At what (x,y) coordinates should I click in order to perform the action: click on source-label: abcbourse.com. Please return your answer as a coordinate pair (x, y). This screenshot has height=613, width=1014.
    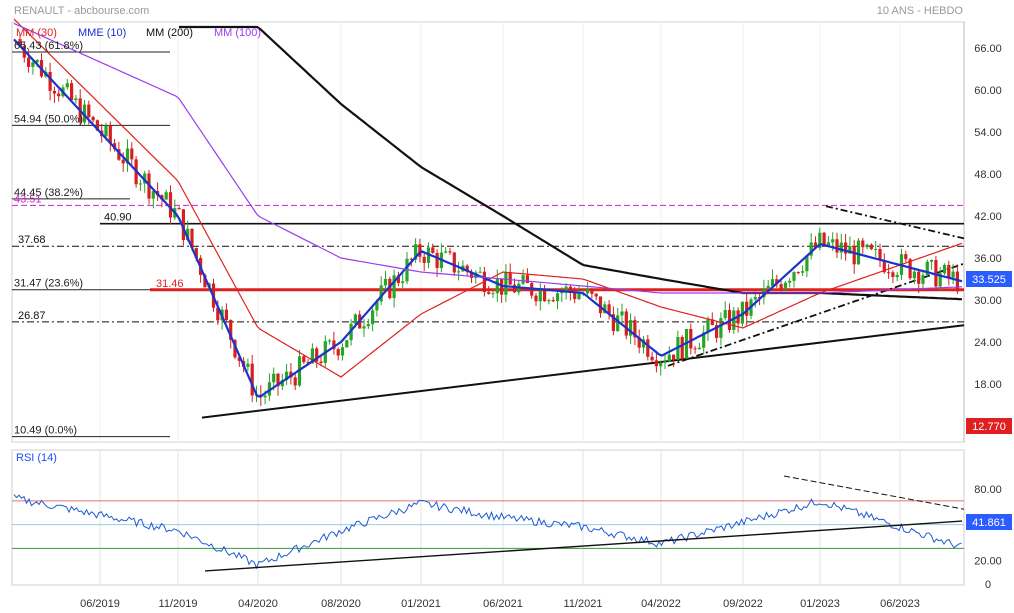
    Looking at the image, I should click on (111, 11).